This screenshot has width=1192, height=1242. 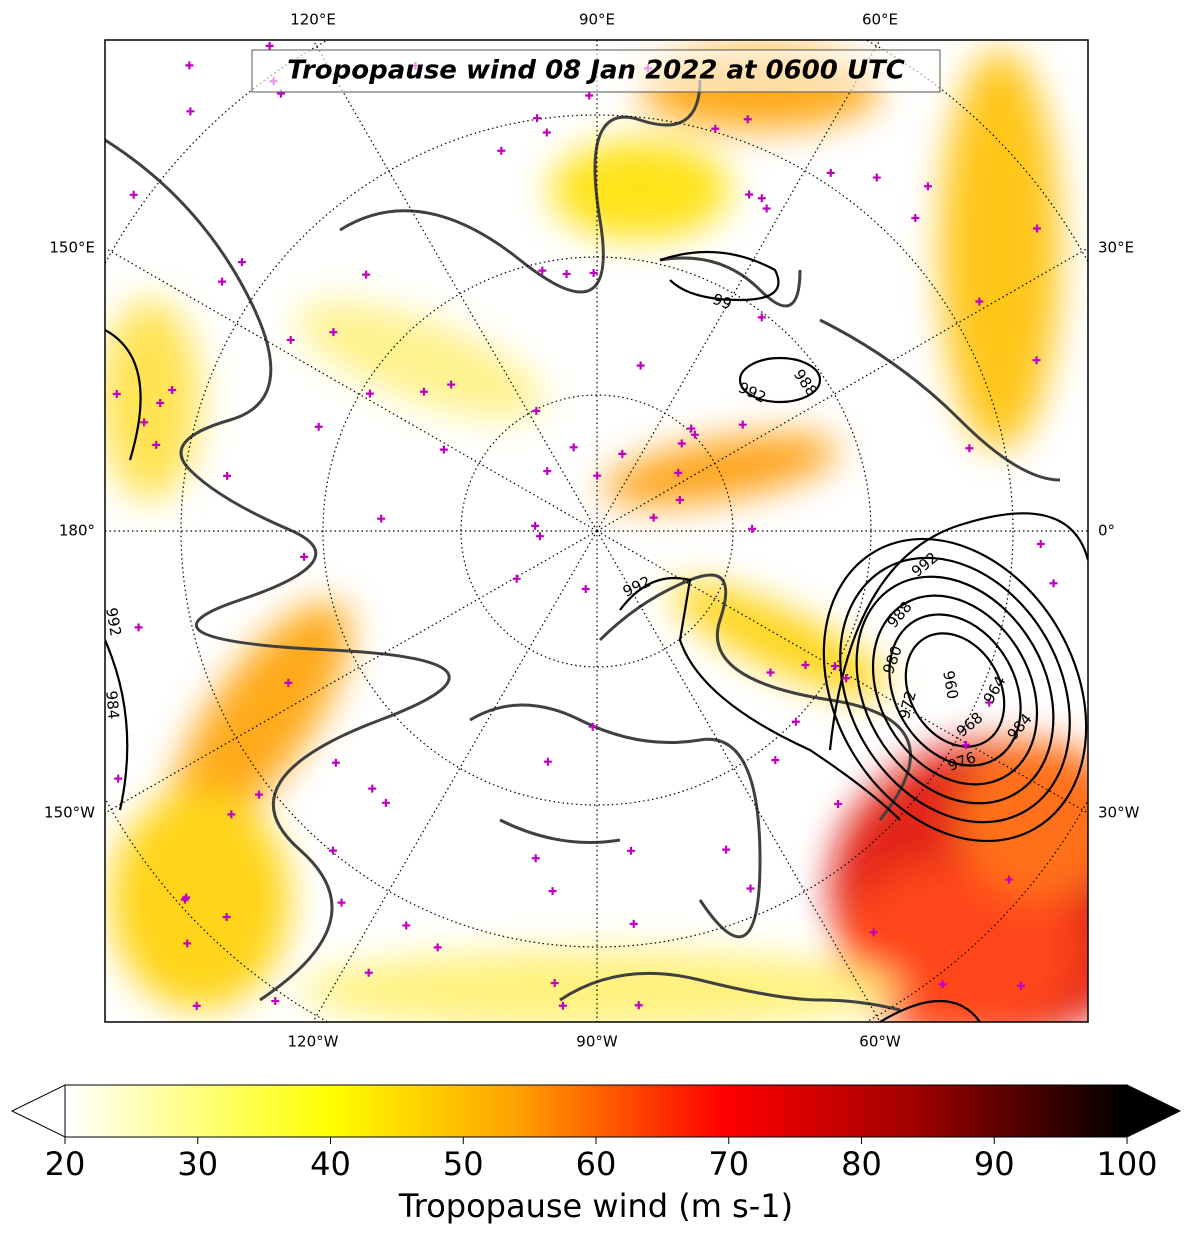 I want to click on lat-label: 180°, so click(x=77, y=531).